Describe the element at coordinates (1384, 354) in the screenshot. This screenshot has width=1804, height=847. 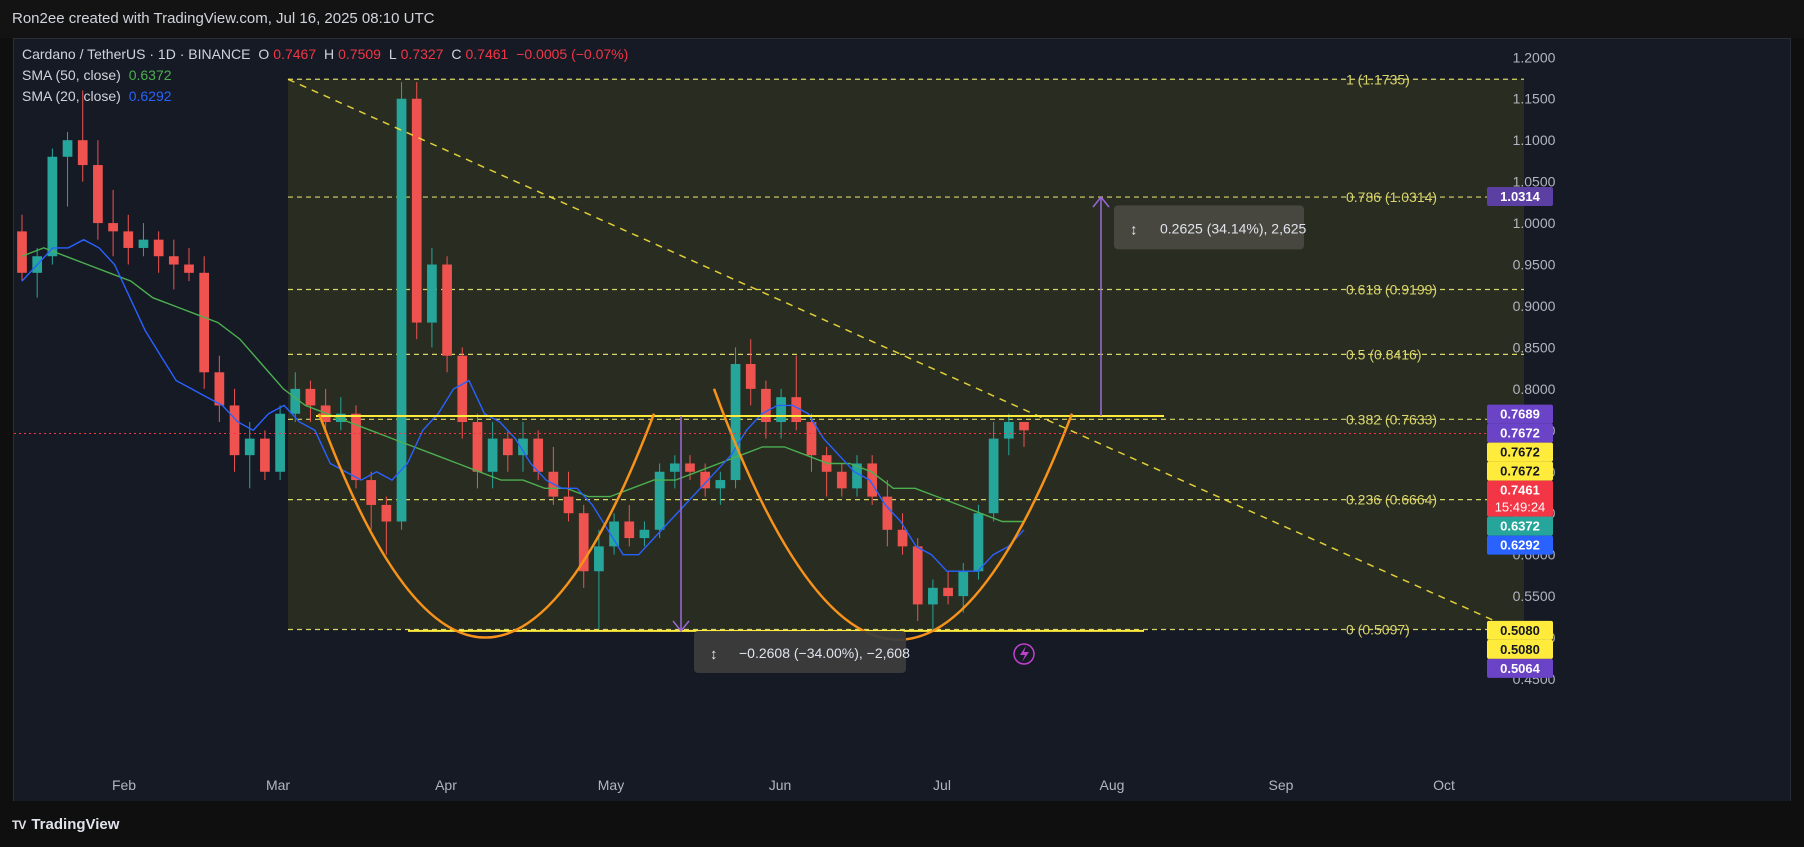
I see `fib-label: 0.5 (0.8416)` at that location.